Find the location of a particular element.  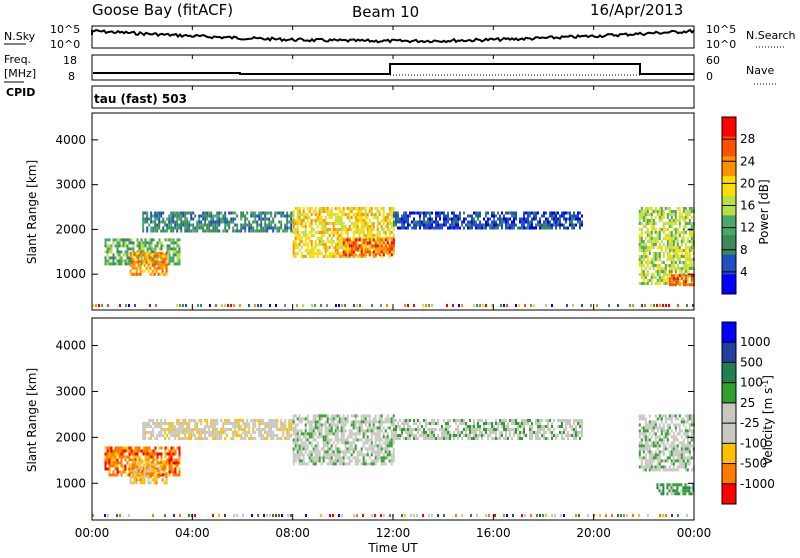

freq-label: Freq. is located at coordinates (17, 59).